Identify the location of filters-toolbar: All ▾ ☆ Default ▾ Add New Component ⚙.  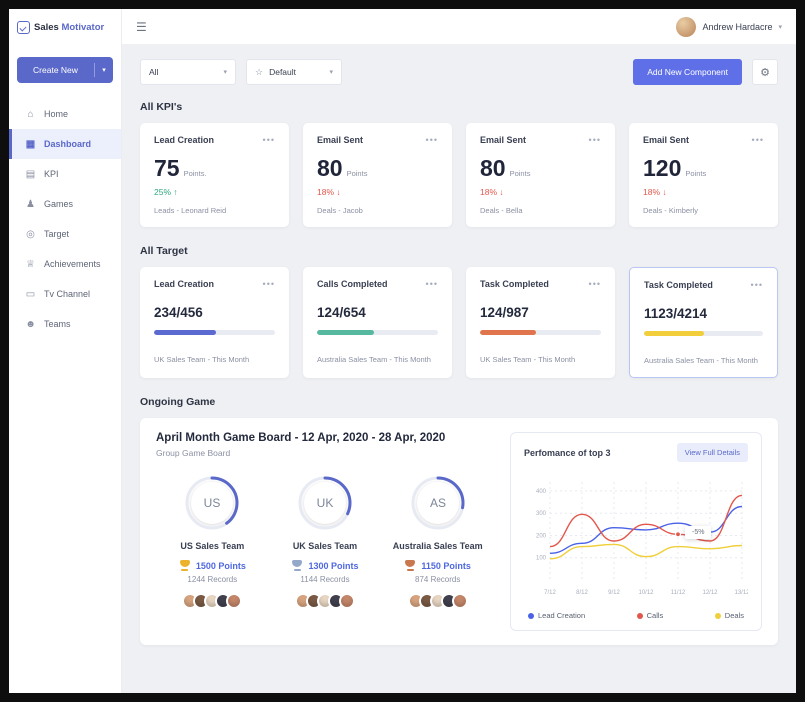
(459, 72).